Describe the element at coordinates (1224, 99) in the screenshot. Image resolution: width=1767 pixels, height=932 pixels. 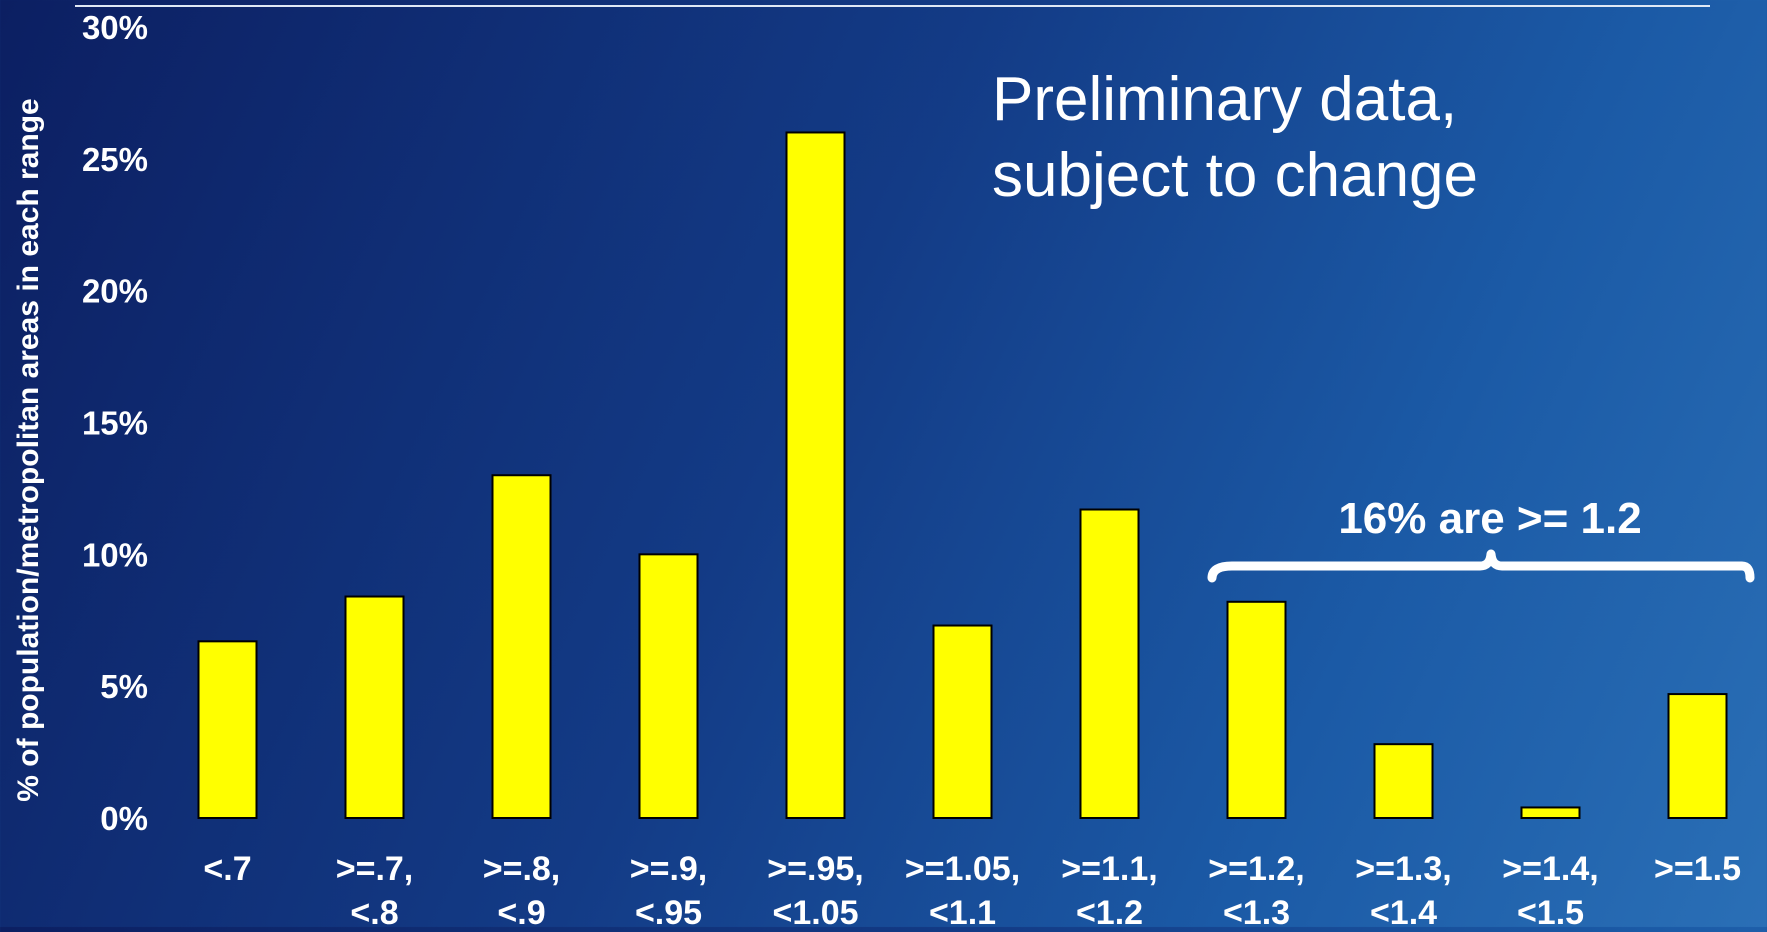
I see `preliminary-note-line-1: Preliminary data,` at that location.